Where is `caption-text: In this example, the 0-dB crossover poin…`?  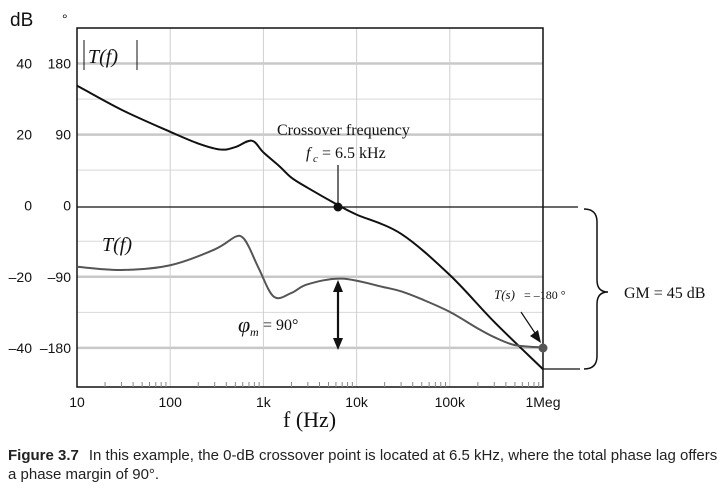 caption-text: In this example, the 0-dB crossover poin… is located at coordinates (363, 465).